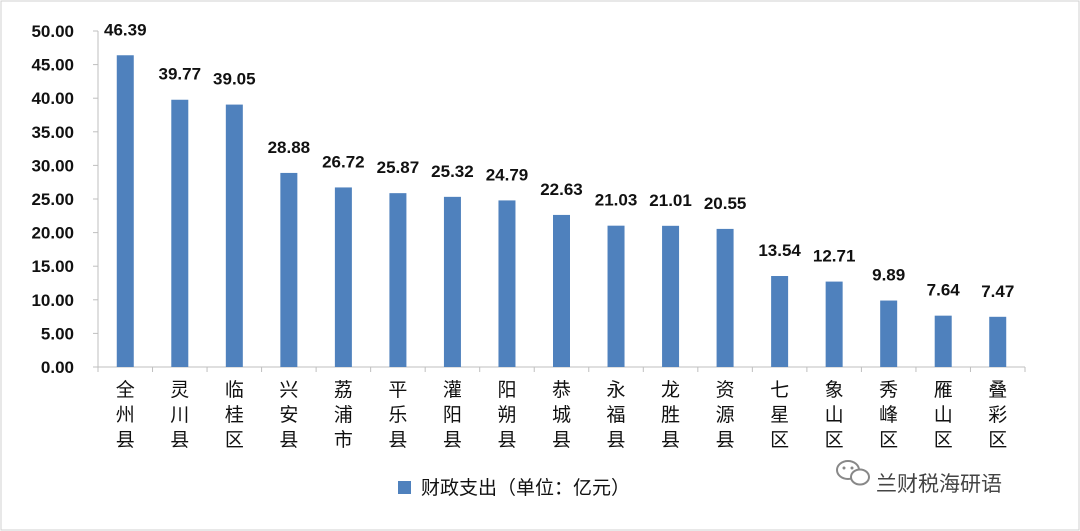 This screenshot has height=531, width=1080. What do you see at coordinates (57, 333) in the screenshot?
I see `y-tick-label: 5.00` at bounding box center [57, 333].